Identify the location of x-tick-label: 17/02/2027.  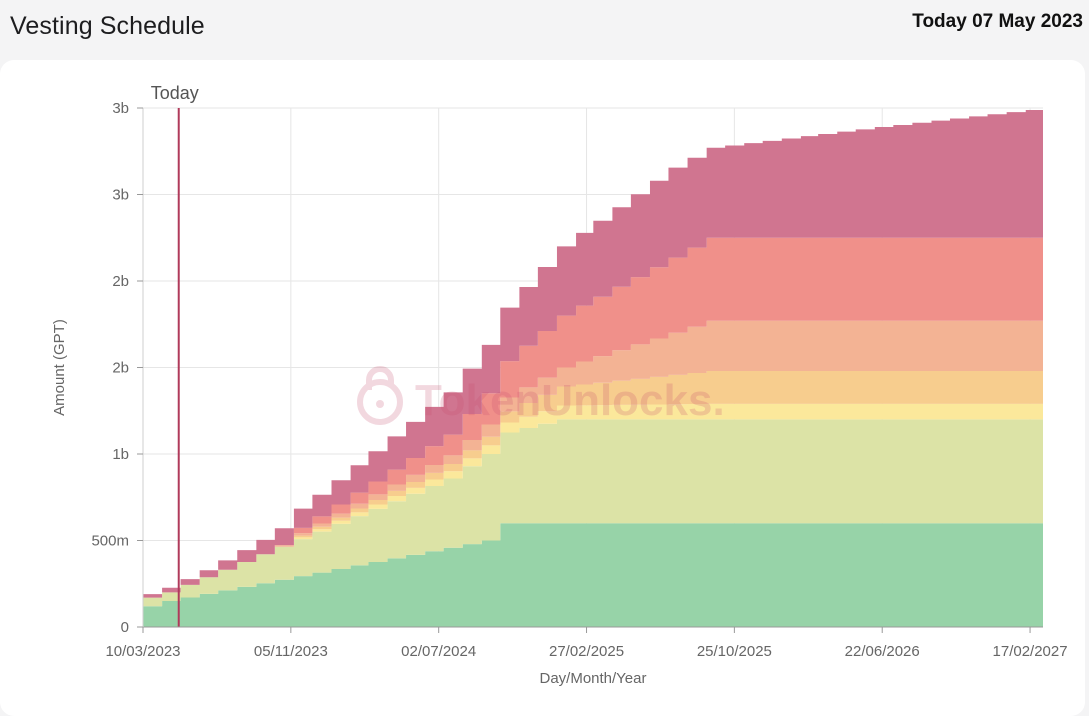
(1030, 651).